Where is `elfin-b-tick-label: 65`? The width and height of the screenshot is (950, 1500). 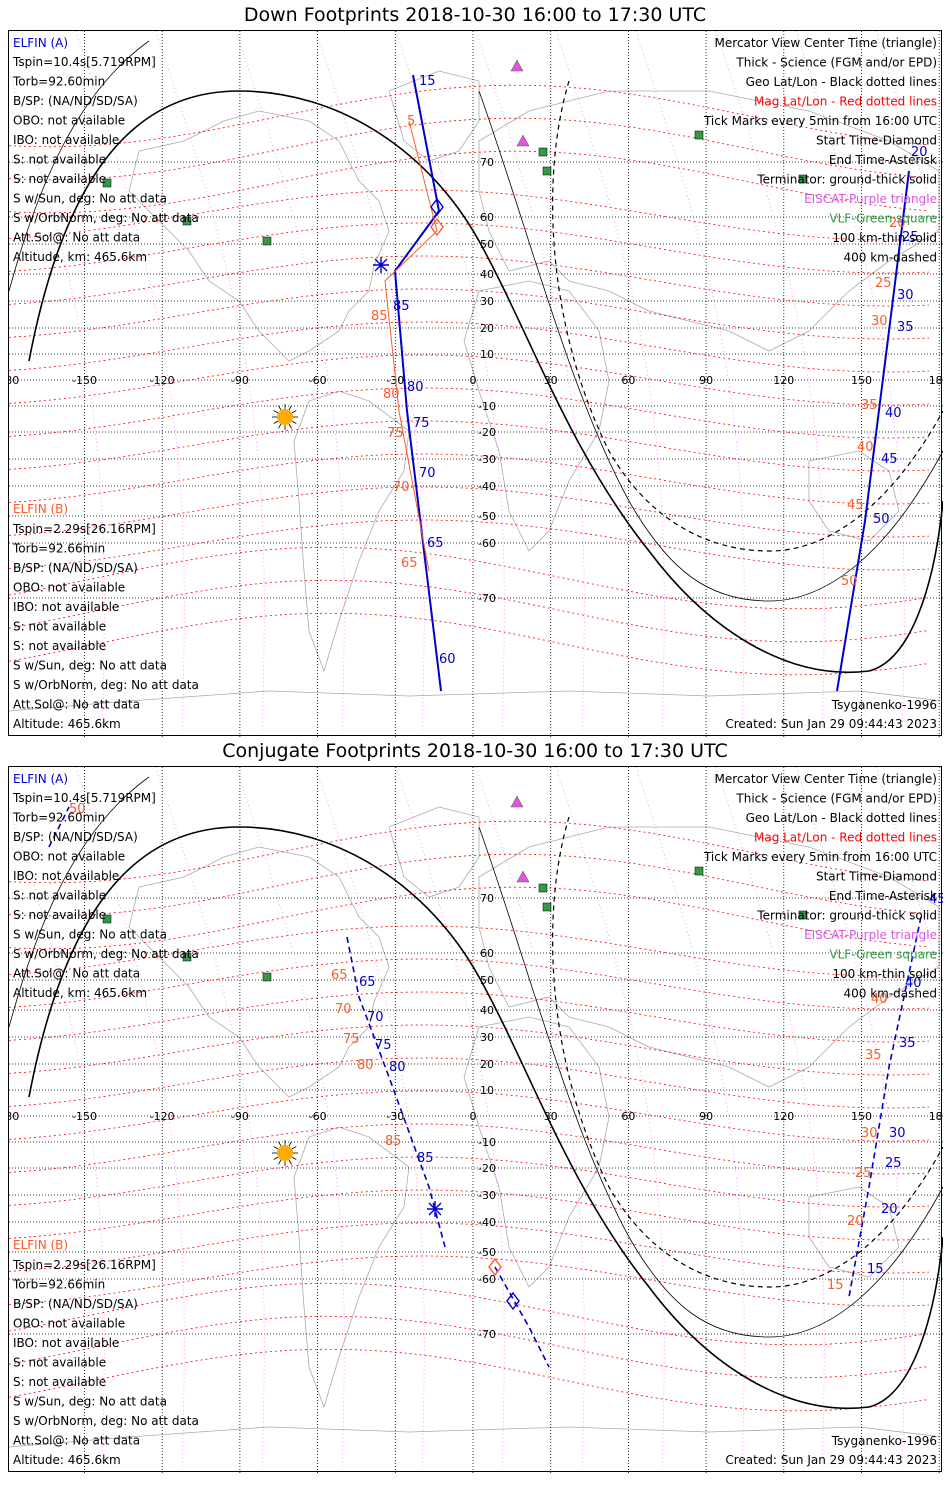 elfin-b-tick-label: 65 is located at coordinates (339, 975).